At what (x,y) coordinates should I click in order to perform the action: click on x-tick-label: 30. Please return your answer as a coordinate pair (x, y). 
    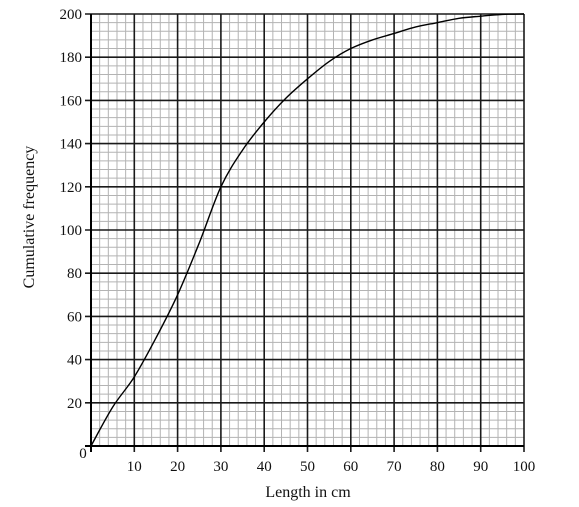
    Looking at the image, I should click on (220, 467).